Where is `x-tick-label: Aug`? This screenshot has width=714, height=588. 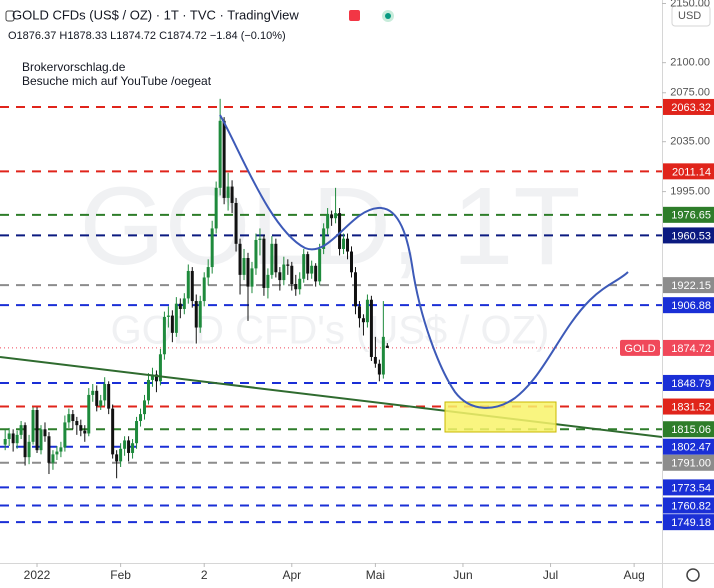 x-tick-label: Aug is located at coordinates (633, 575).